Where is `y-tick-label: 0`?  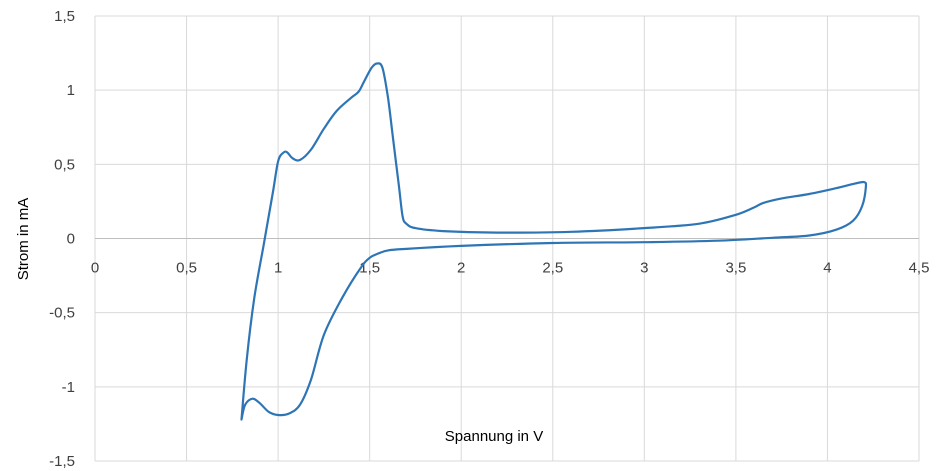 y-tick-label: 0 is located at coordinates (71, 239).